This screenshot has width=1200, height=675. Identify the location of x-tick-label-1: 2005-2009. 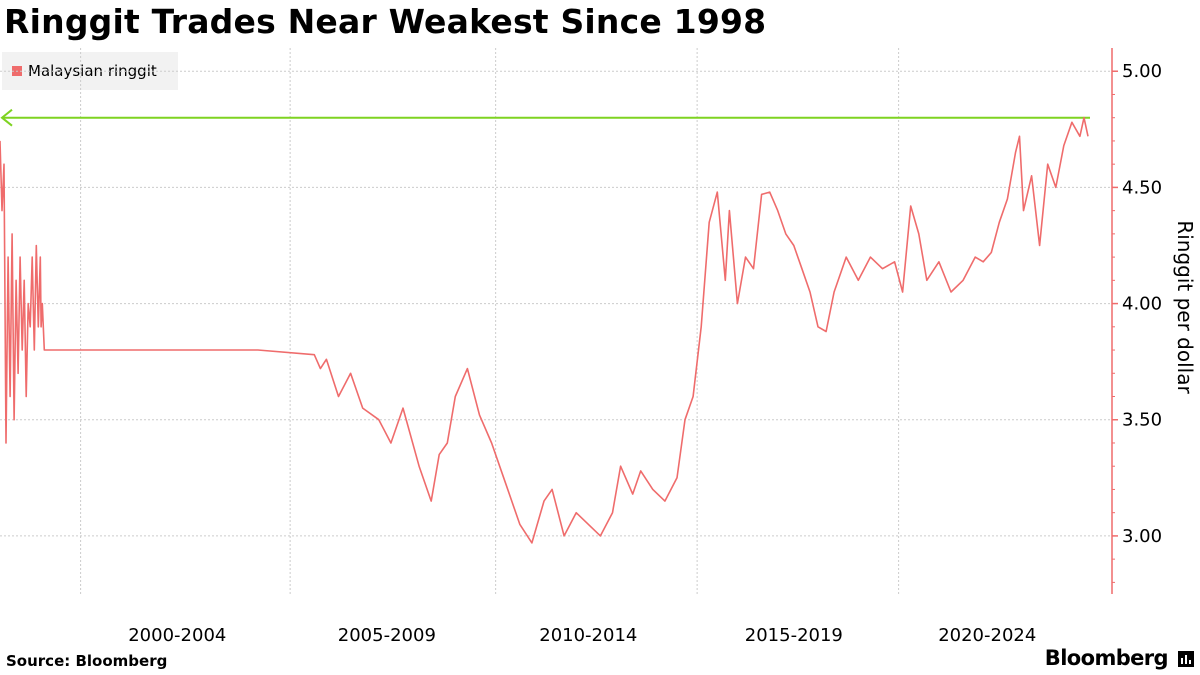
(387, 635).